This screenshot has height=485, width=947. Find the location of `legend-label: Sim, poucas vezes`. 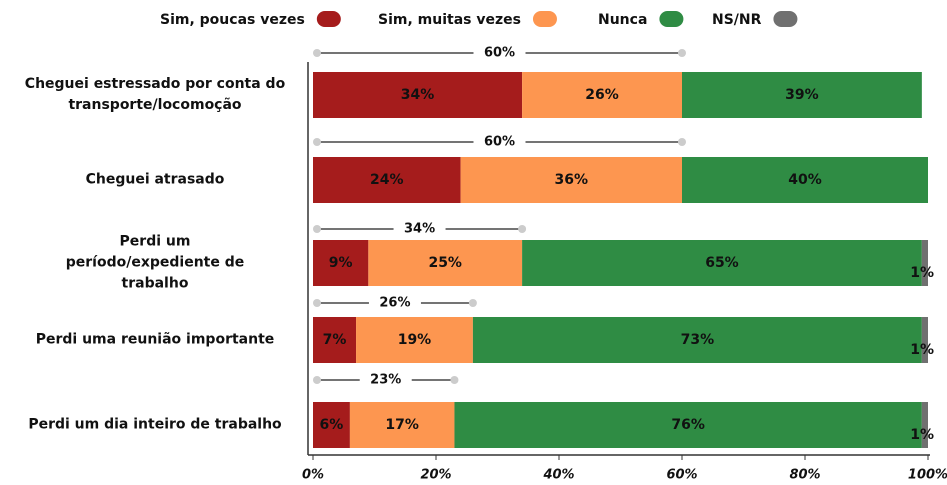

legend-label: Sim, poucas vezes is located at coordinates (232, 20).